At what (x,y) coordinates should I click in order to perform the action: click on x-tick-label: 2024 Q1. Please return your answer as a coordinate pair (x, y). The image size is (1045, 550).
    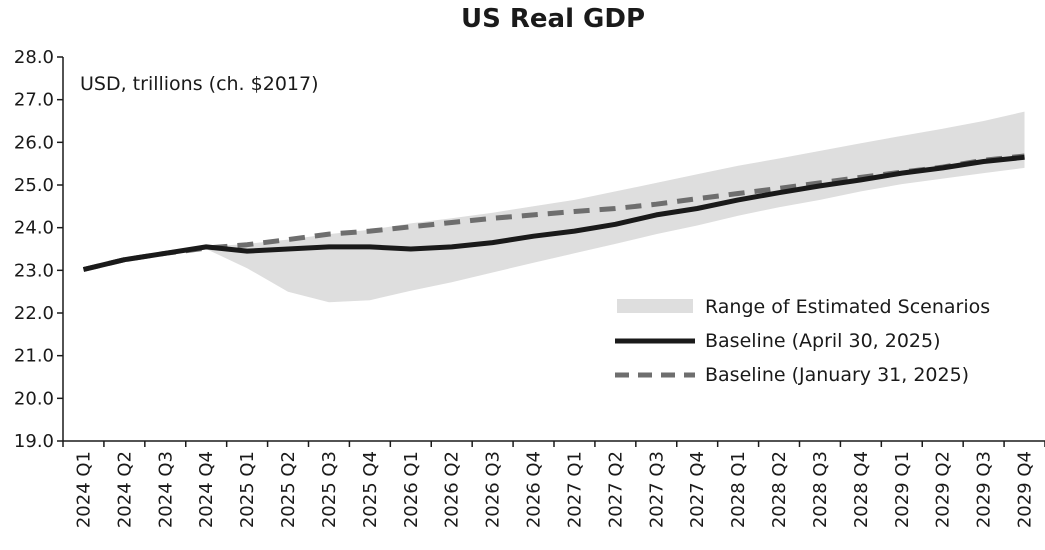
    Looking at the image, I should click on (83, 489).